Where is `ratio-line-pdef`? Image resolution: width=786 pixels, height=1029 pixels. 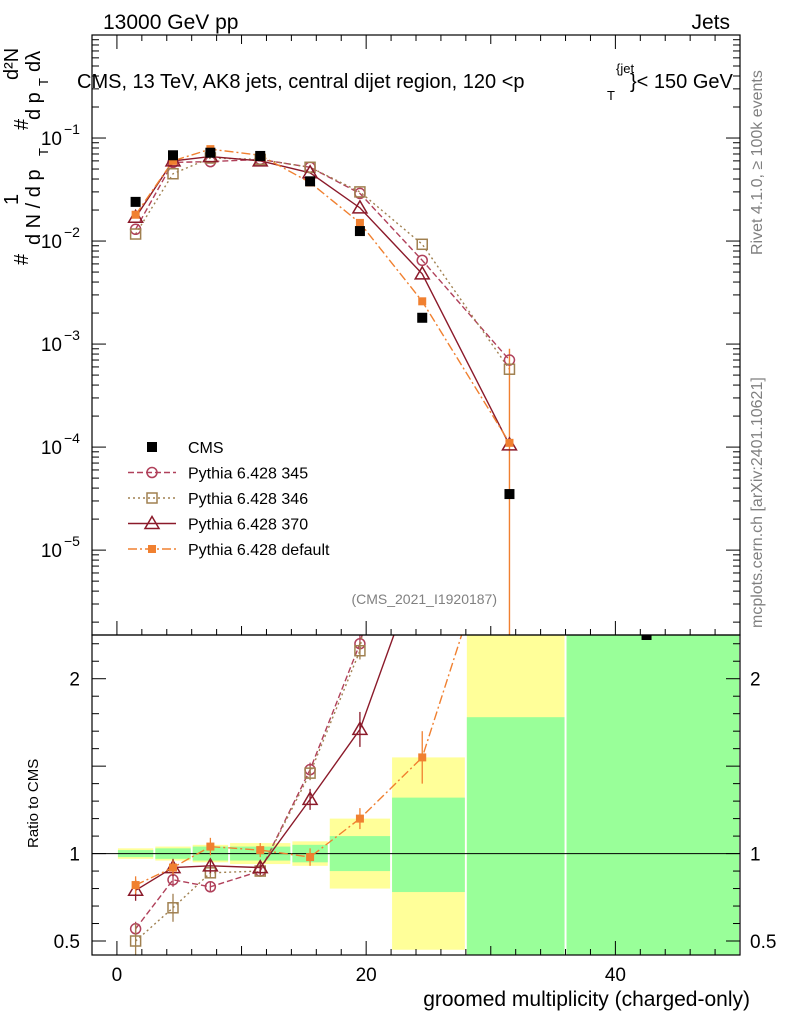 ratio-line-pdef is located at coordinates (299, 760).